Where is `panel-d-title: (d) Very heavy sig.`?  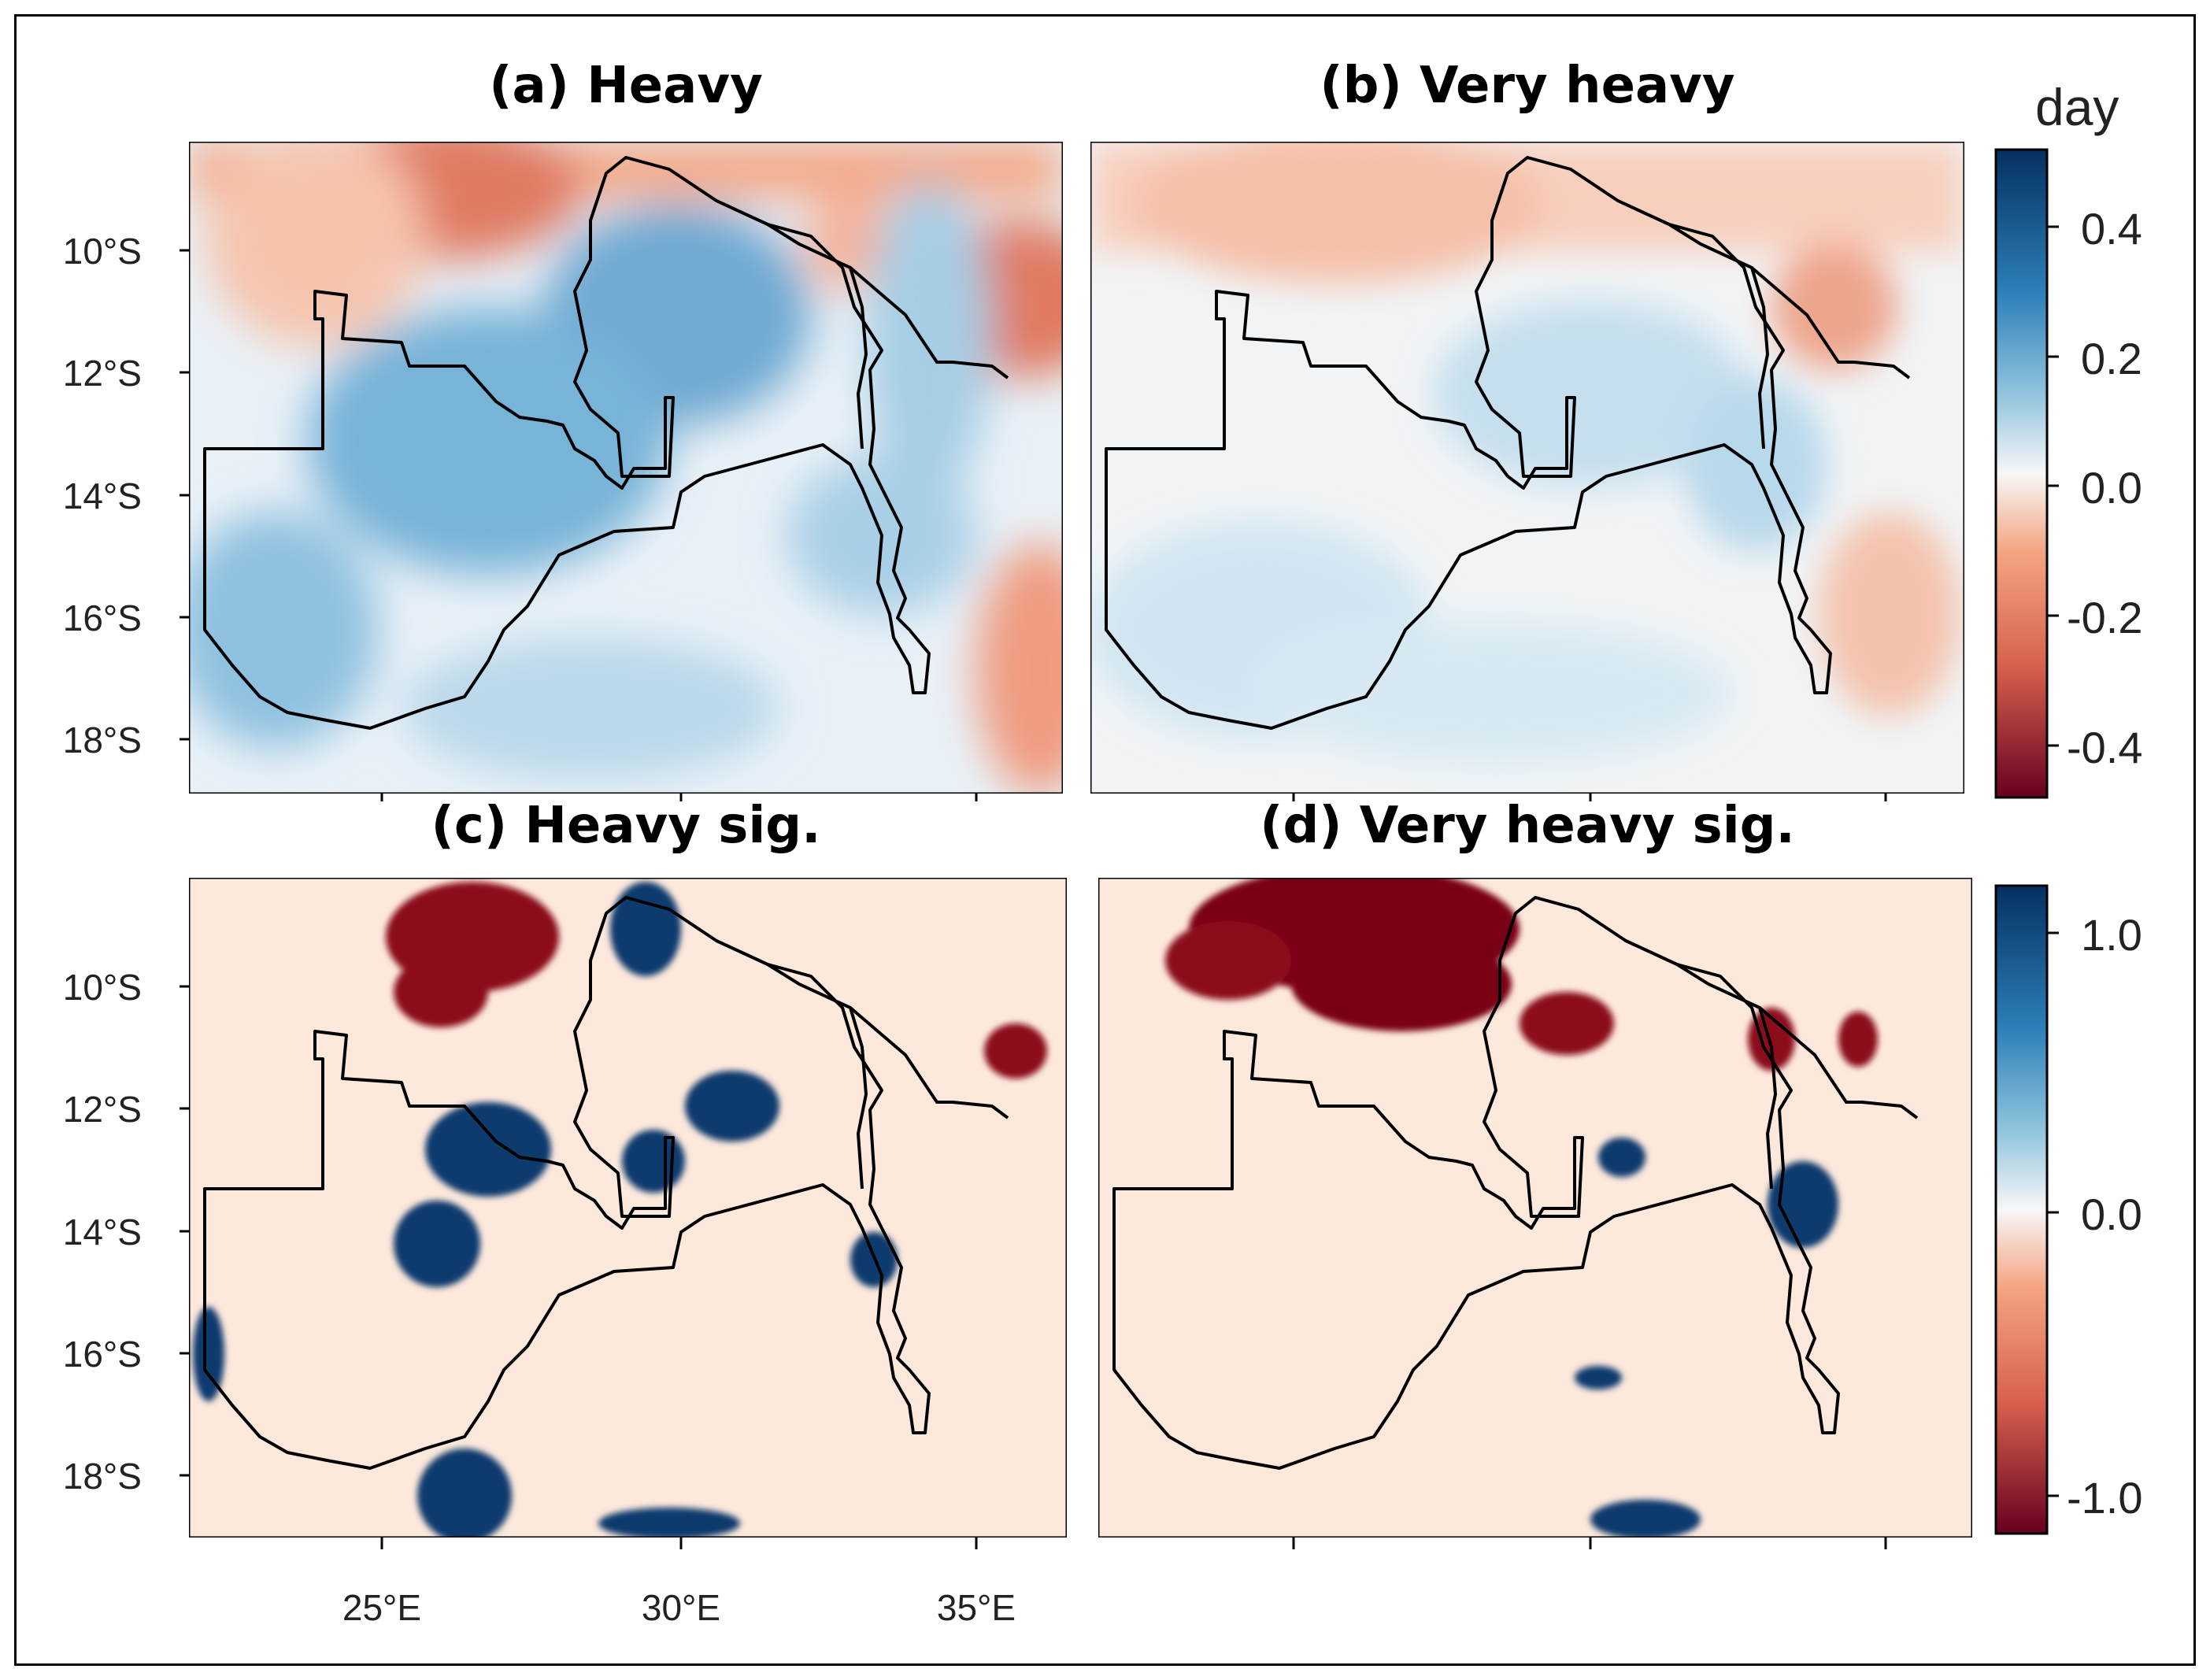 panel-d-title: (d) Very heavy sig. is located at coordinates (1527, 826).